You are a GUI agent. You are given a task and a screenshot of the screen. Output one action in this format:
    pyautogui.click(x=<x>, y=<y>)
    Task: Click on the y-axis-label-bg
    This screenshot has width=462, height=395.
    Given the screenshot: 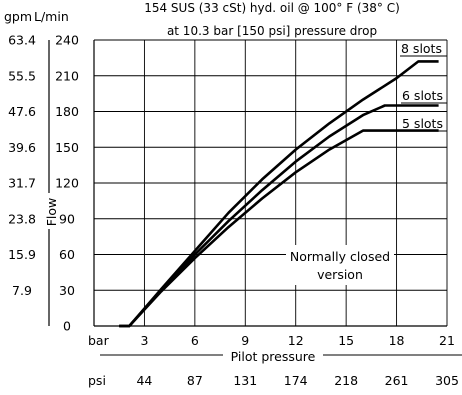 What is the action you would take?
    pyautogui.click(x=51, y=211)
    